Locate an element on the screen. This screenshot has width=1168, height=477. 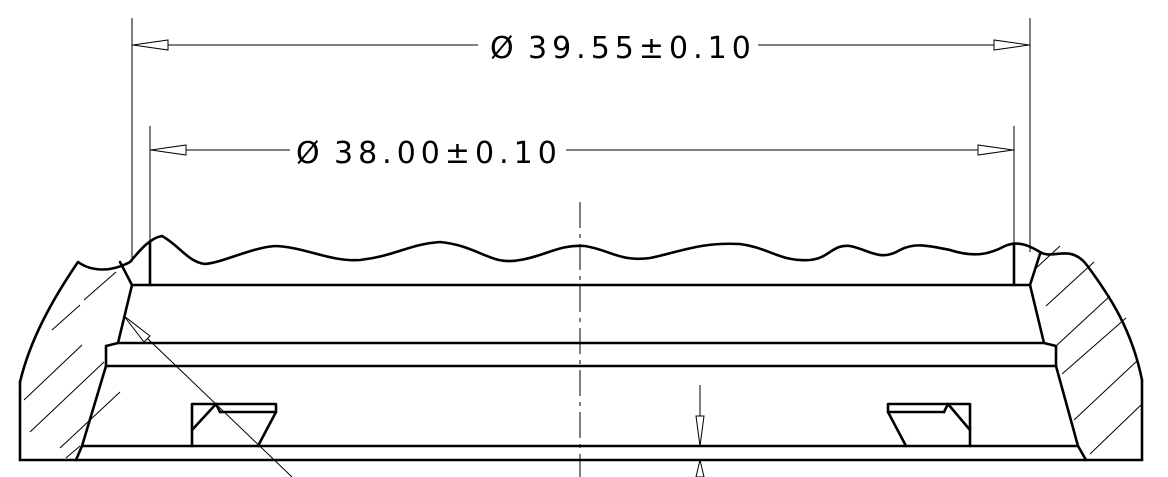
outer-dim-arrow-left is located at coordinates (150, 45).